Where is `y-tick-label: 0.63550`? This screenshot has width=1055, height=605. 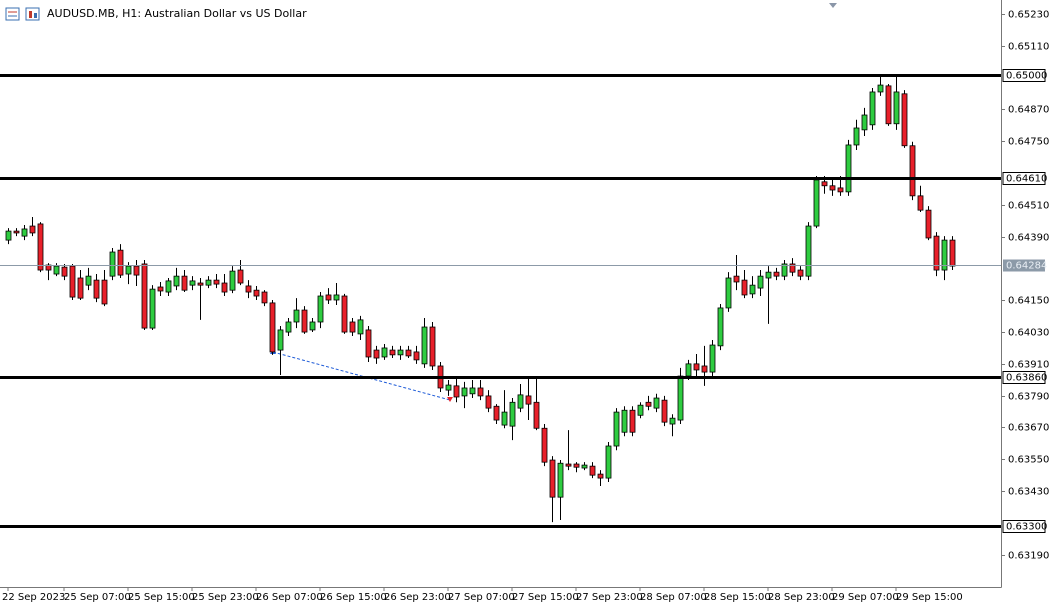
y-tick-label: 0.63550 is located at coordinates (1028, 460).